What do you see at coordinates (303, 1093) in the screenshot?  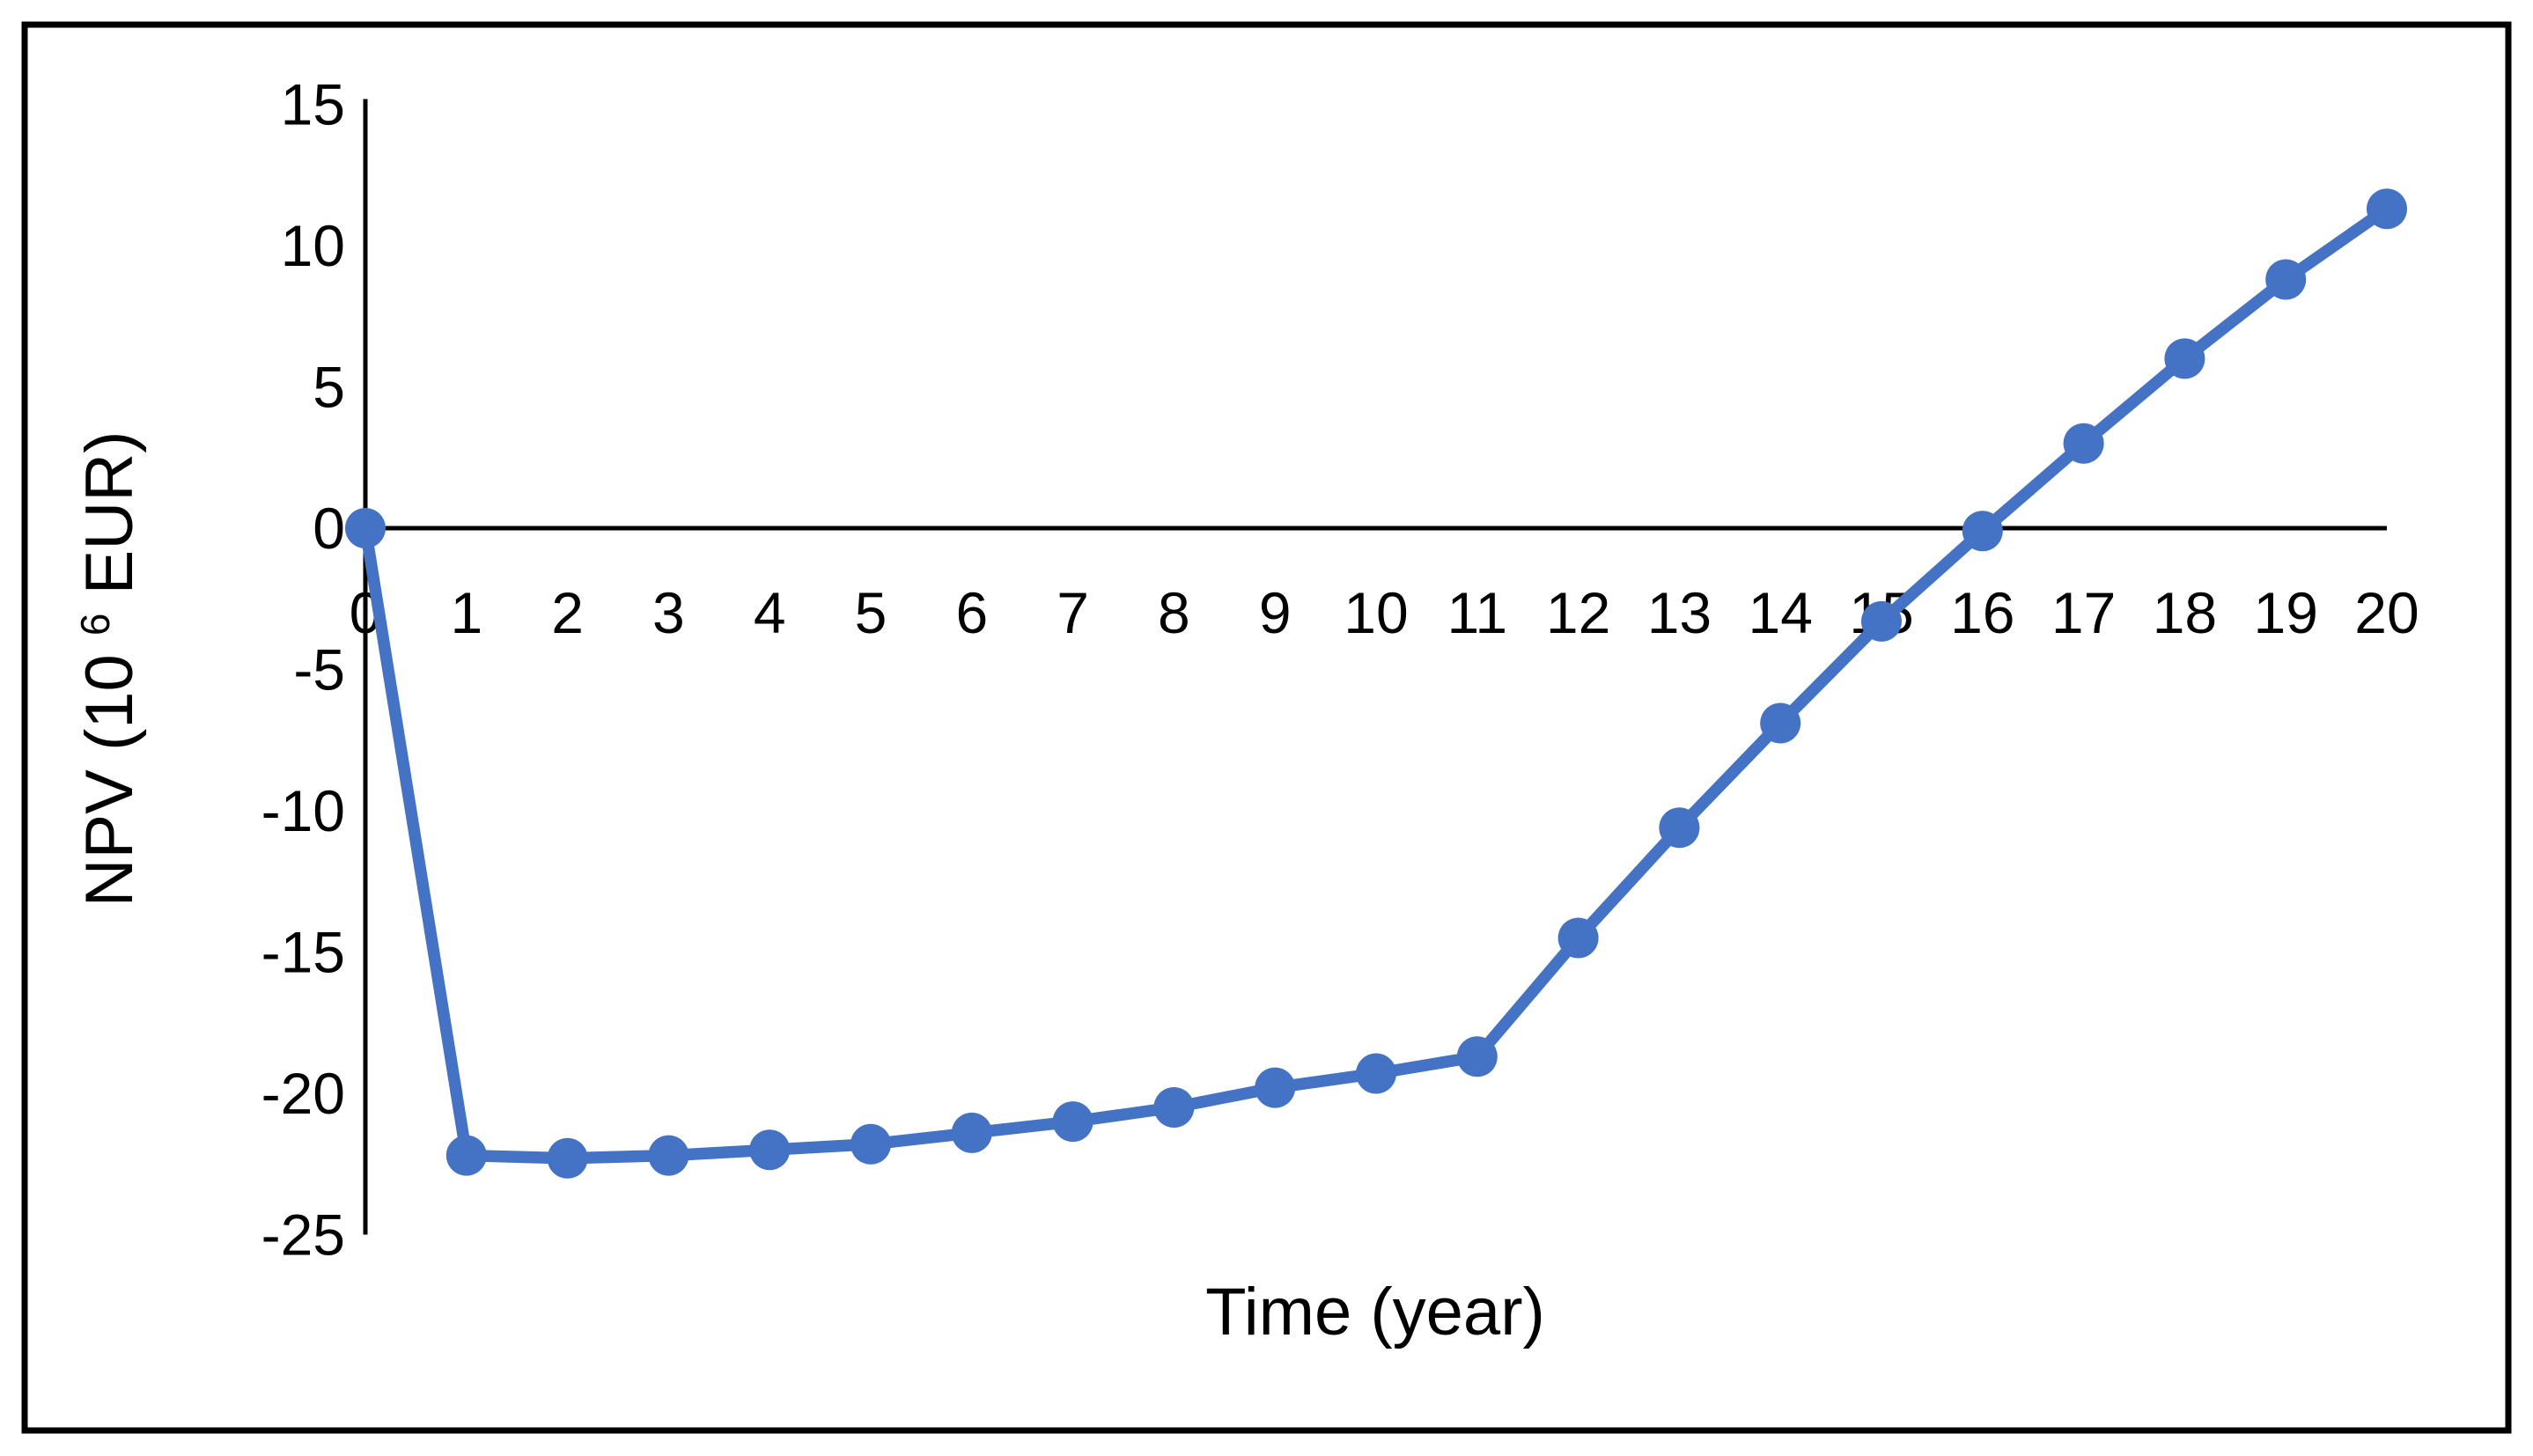 I see `y-tick-label: -20` at bounding box center [303, 1093].